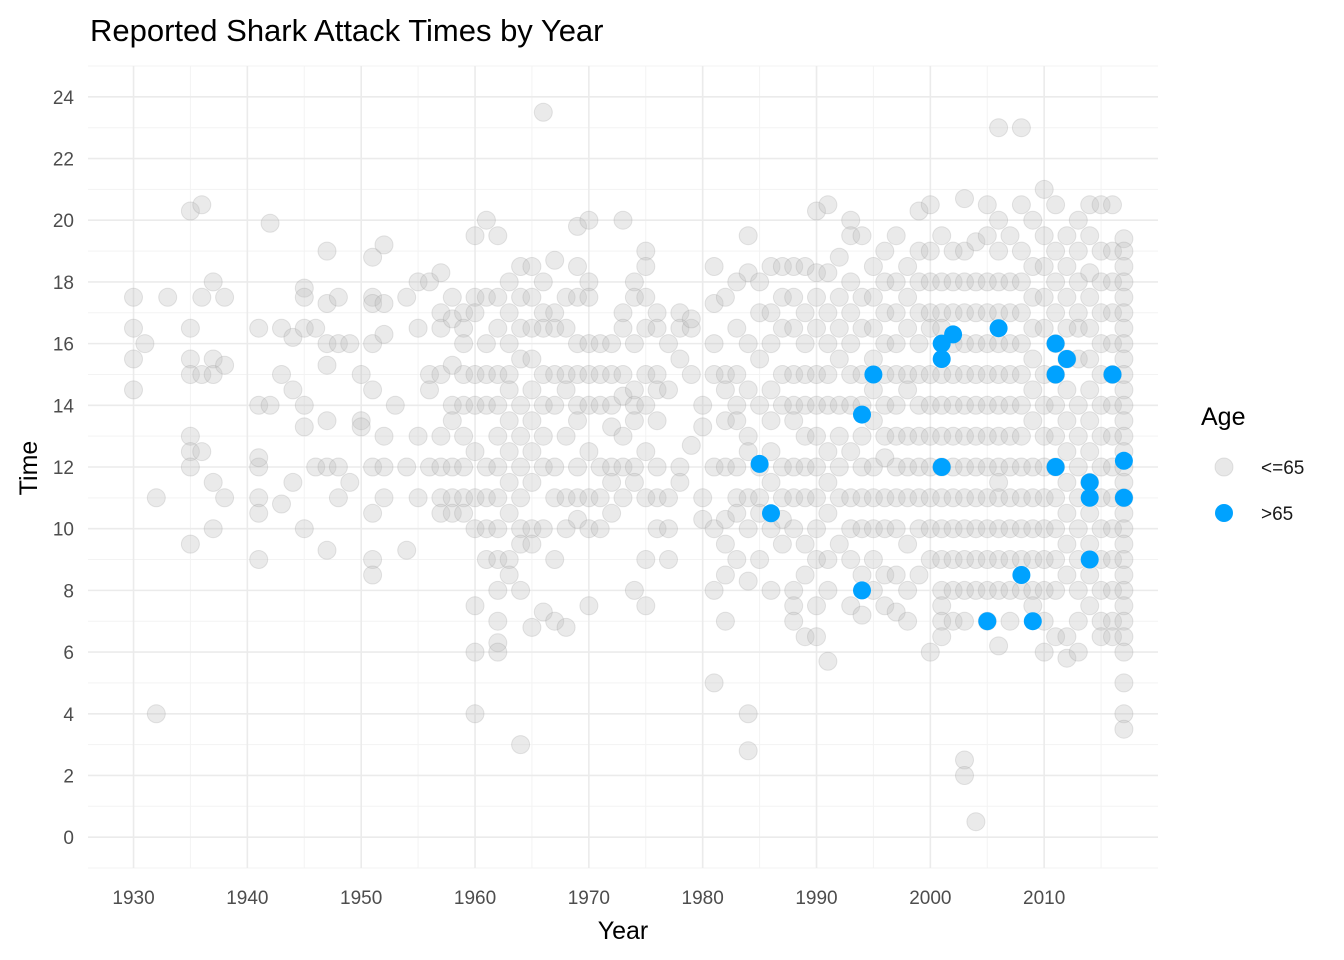 The width and height of the screenshot is (1344, 960). I want to click on x-tick-label: 1930, so click(133, 898).